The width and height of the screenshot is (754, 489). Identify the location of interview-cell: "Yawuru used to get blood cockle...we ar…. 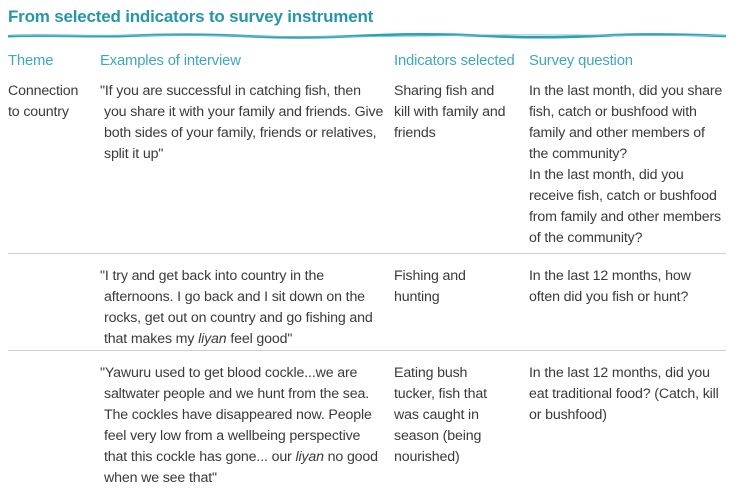
(247, 426).